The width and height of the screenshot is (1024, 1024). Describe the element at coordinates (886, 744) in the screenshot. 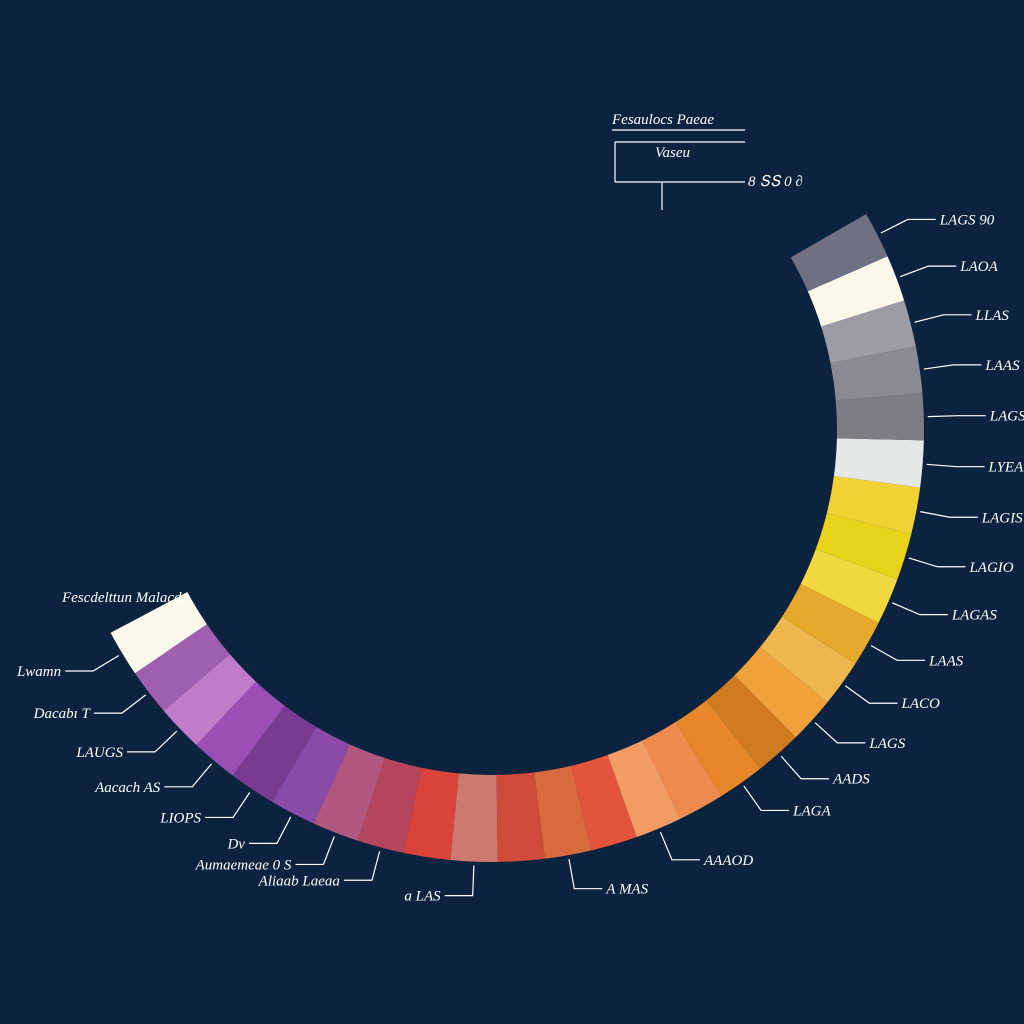

I see `slice-label-17: LAGS` at that location.